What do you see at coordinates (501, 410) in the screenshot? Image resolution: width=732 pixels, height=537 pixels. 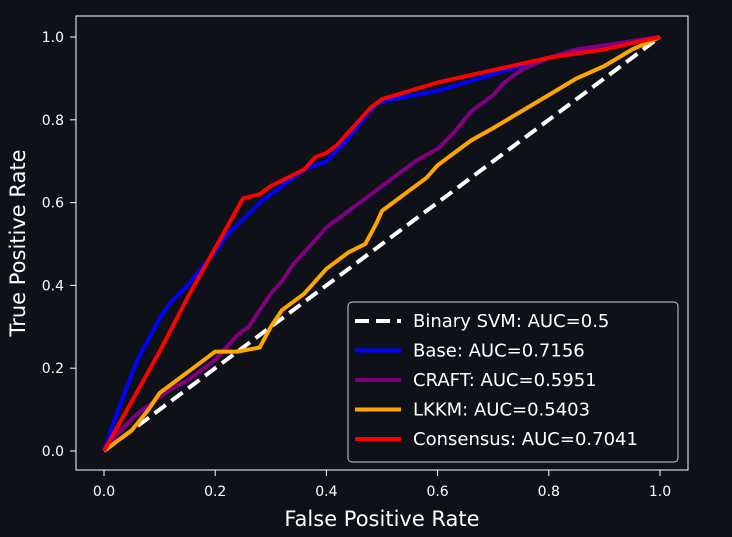 I see `legend-label-3: LKKM: AUC=0.5403` at bounding box center [501, 410].